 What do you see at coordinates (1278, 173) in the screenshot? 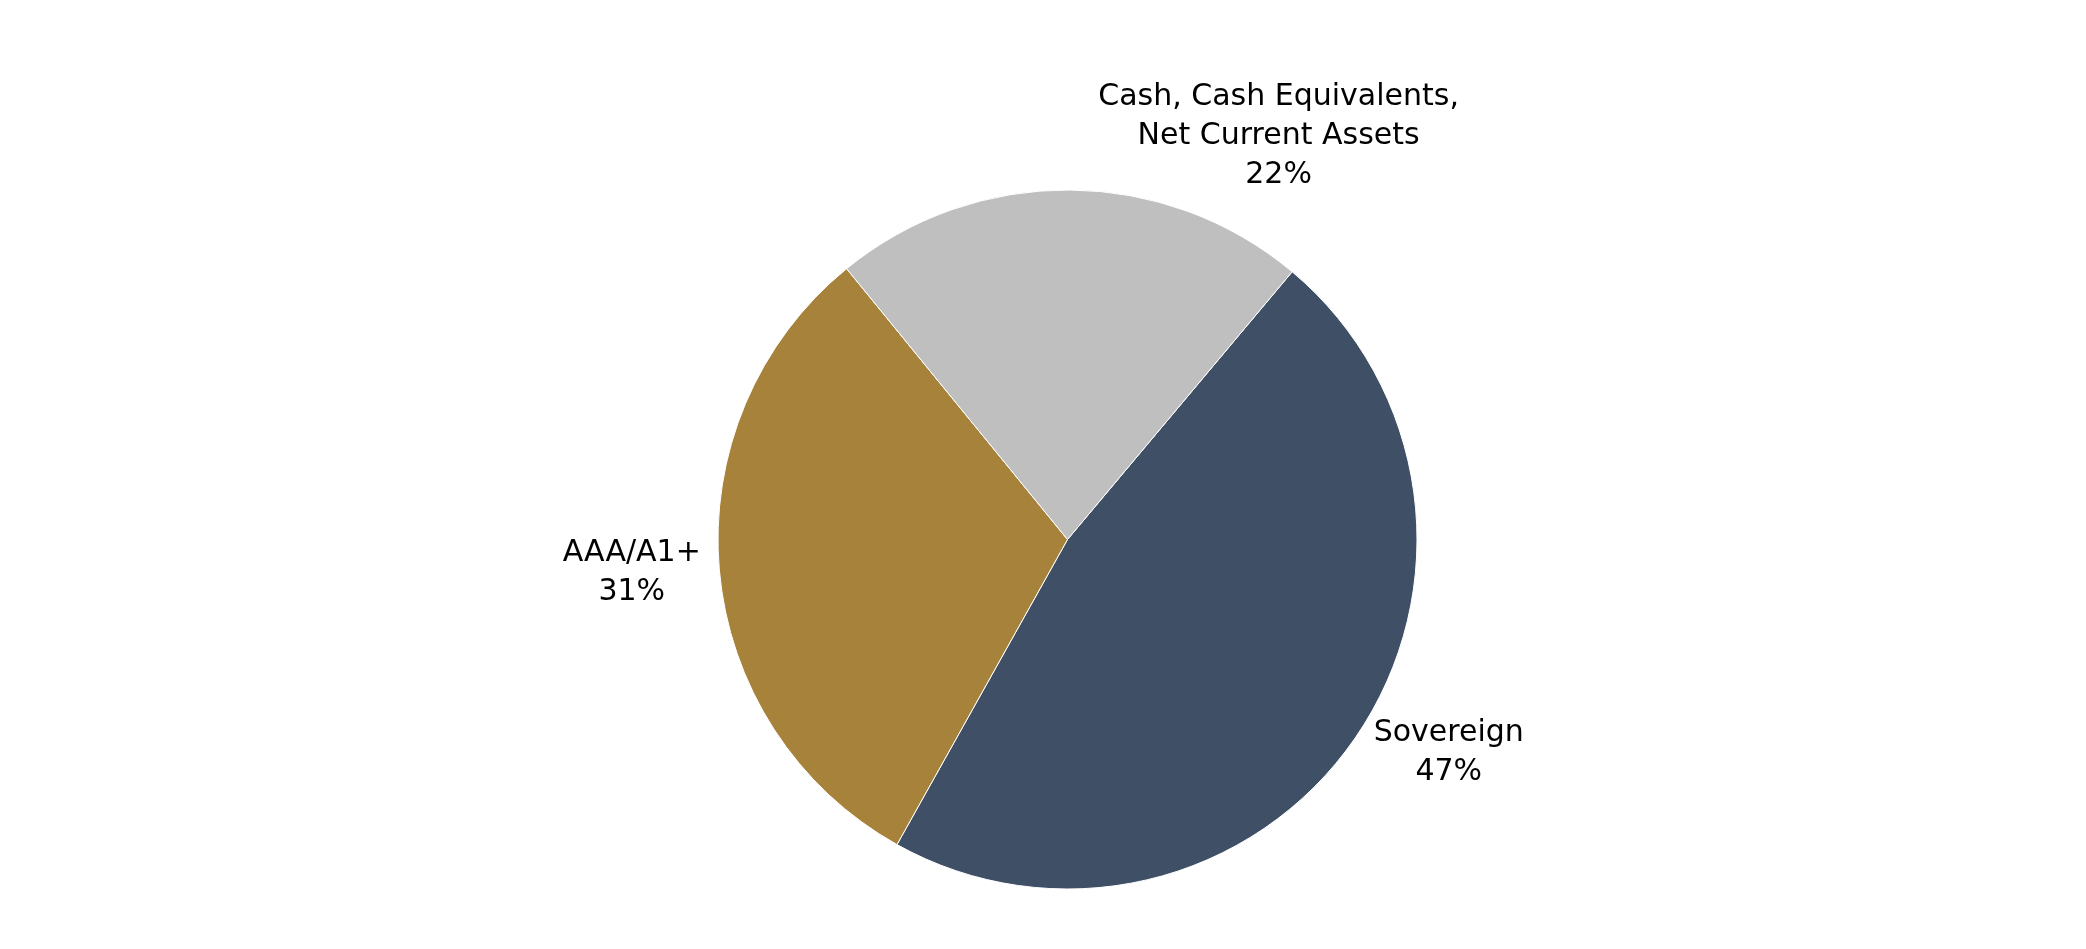
I see `data-label: 22%` at bounding box center [1278, 173].